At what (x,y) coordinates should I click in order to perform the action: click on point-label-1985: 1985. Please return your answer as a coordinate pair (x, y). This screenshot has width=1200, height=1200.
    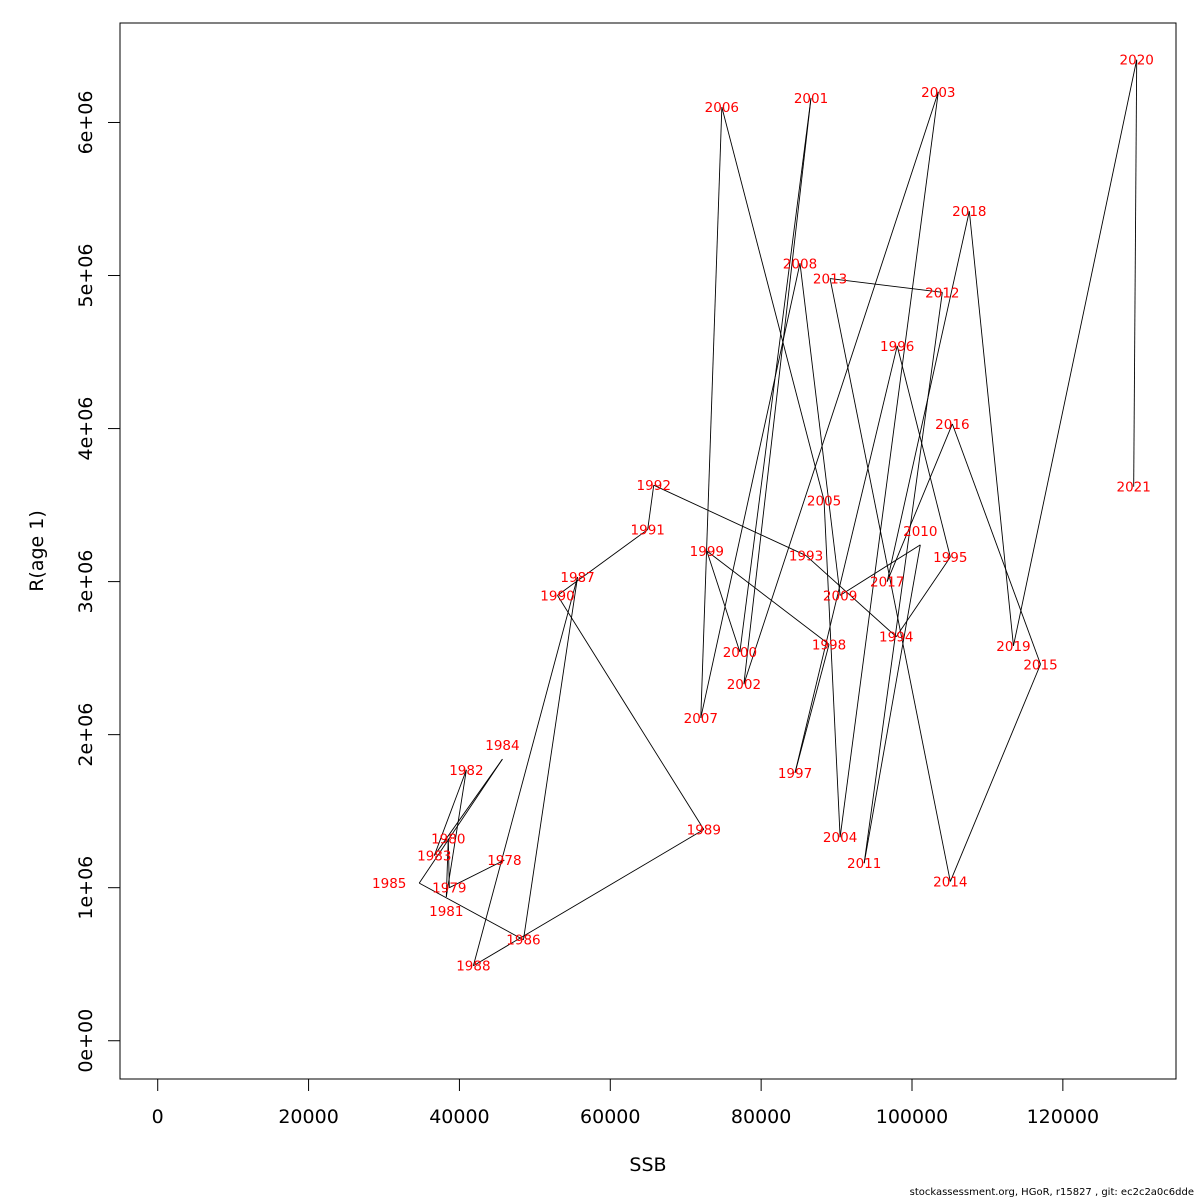
    Looking at the image, I should click on (389, 884).